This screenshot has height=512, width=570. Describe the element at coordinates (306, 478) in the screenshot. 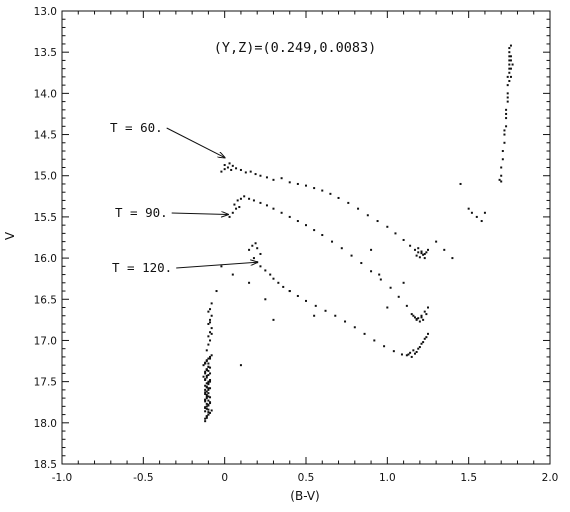

I see `x-tick-label: 0.5` at that location.